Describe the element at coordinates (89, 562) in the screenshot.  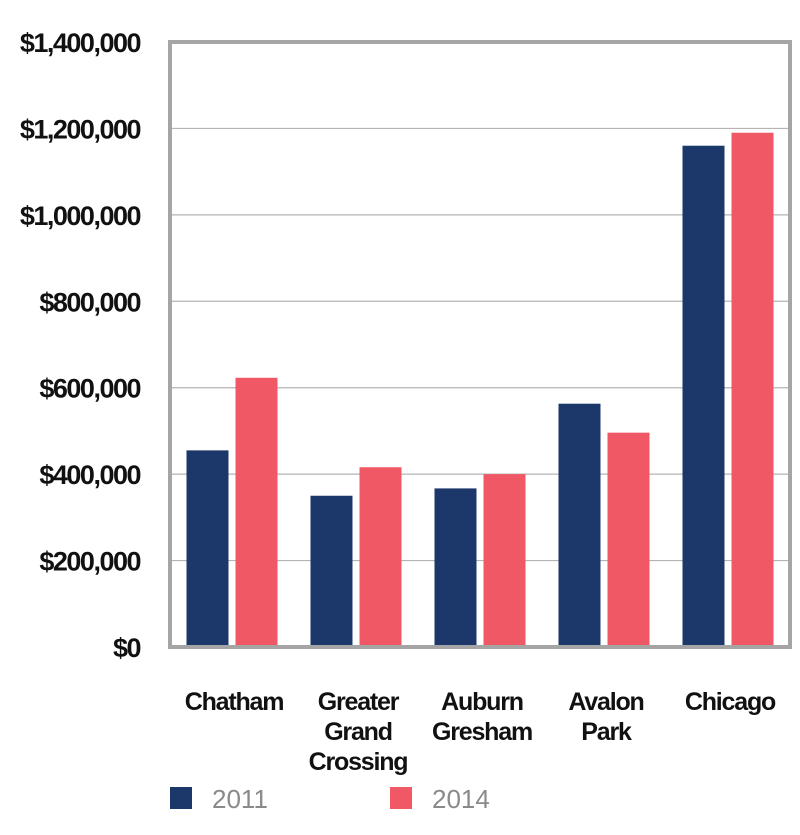
I see `y-tick-label: $200,000` at that location.